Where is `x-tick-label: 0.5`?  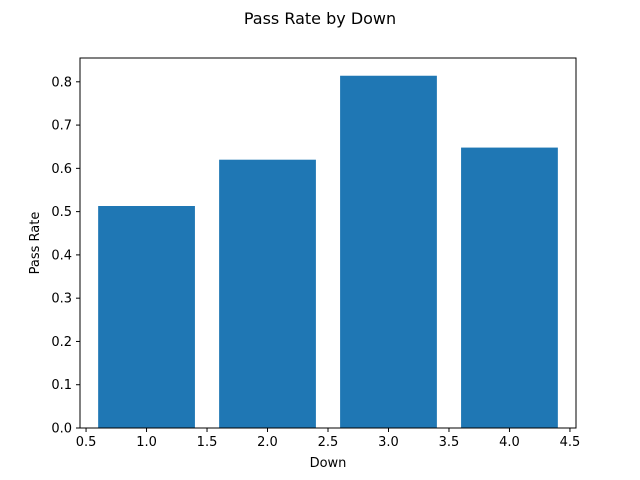 x-tick-label: 0.5 is located at coordinates (86, 442).